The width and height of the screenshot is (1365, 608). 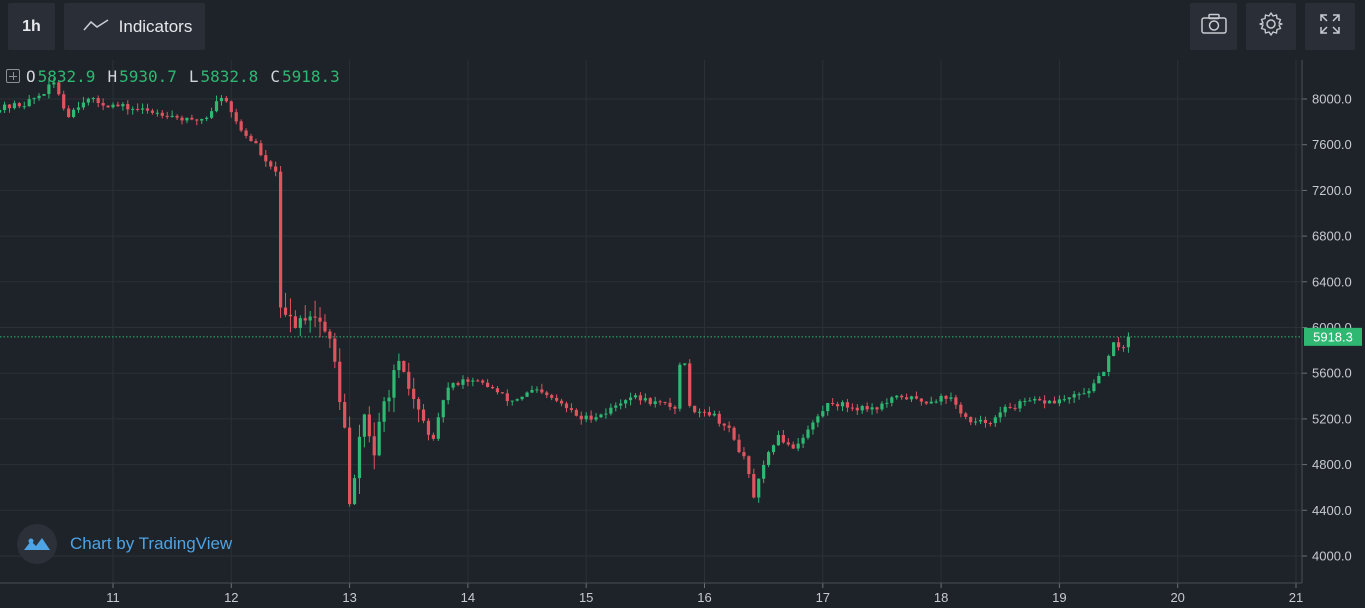 What do you see at coordinates (941, 597) in the screenshot?
I see `x-tick-label: 18` at bounding box center [941, 597].